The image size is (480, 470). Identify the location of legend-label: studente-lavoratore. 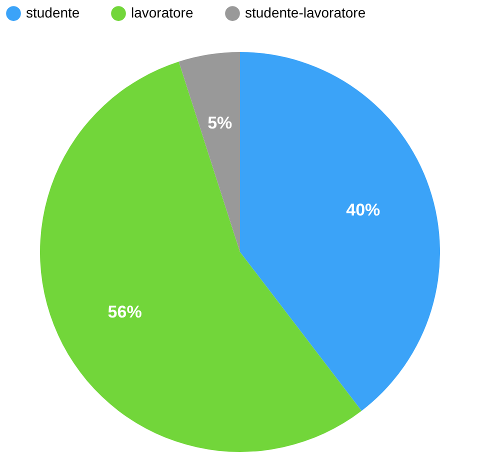
(305, 12).